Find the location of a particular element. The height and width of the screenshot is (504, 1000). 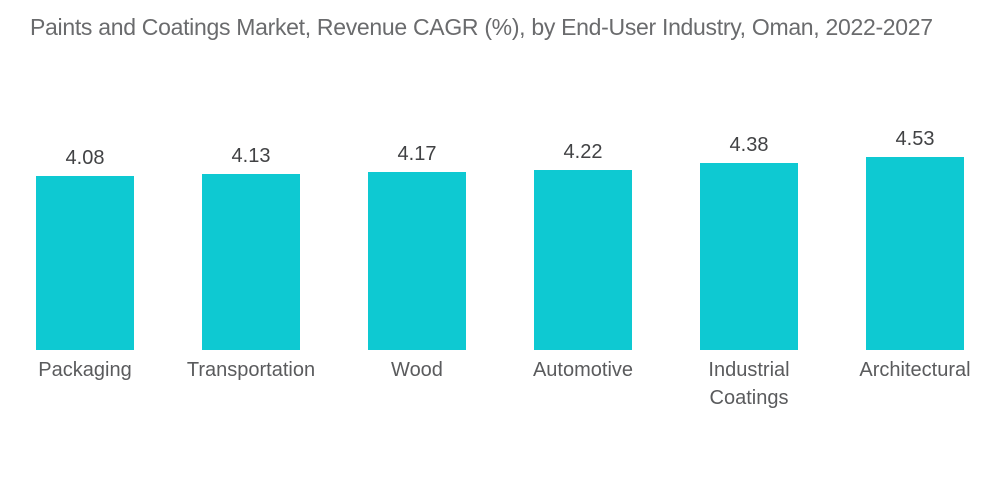

category-label: Architectural is located at coordinates (915, 370).